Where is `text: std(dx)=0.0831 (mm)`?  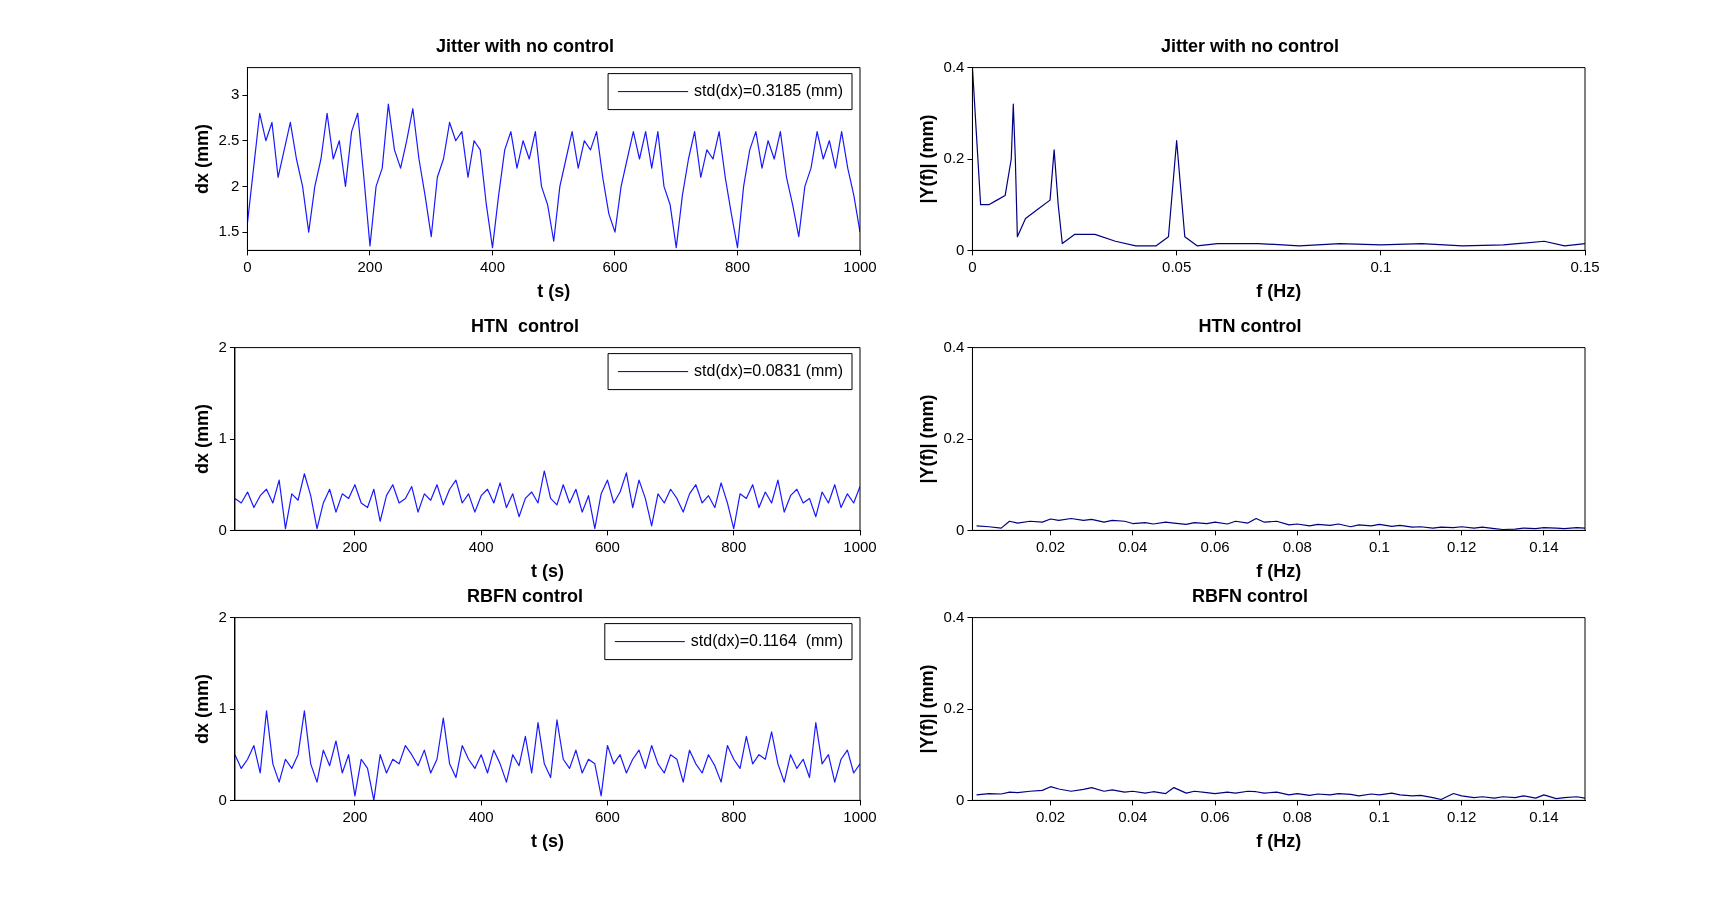 text: std(dx)=0.0831 (mm) is located at coordinates (768, 371).